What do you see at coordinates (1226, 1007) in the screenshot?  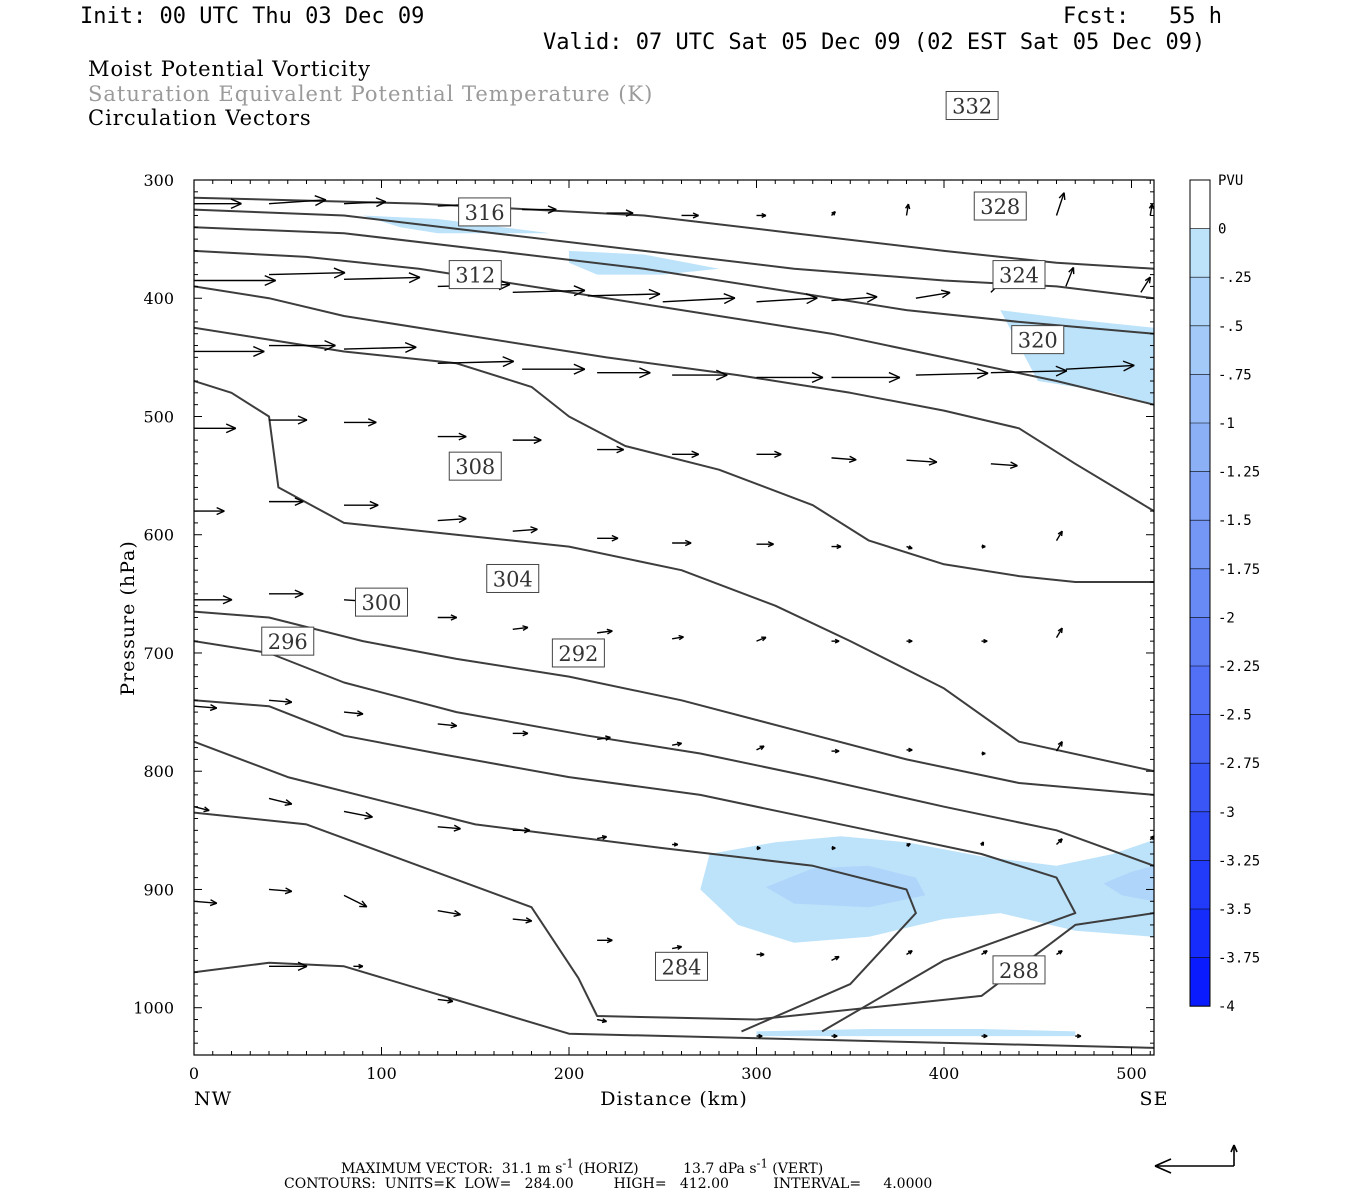 I see `colorbar-label: -4` at bounding box center [1226, 1007].